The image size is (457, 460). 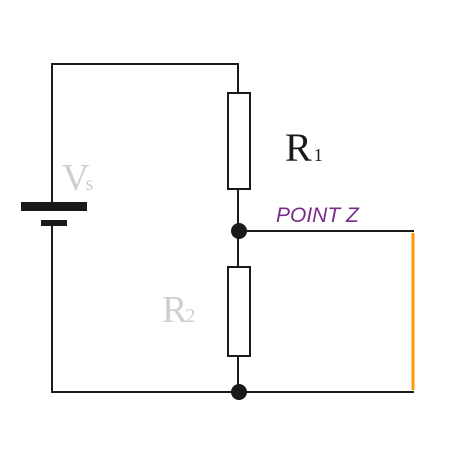 I want to click on resistor-r2, so click(x=239, y=311).